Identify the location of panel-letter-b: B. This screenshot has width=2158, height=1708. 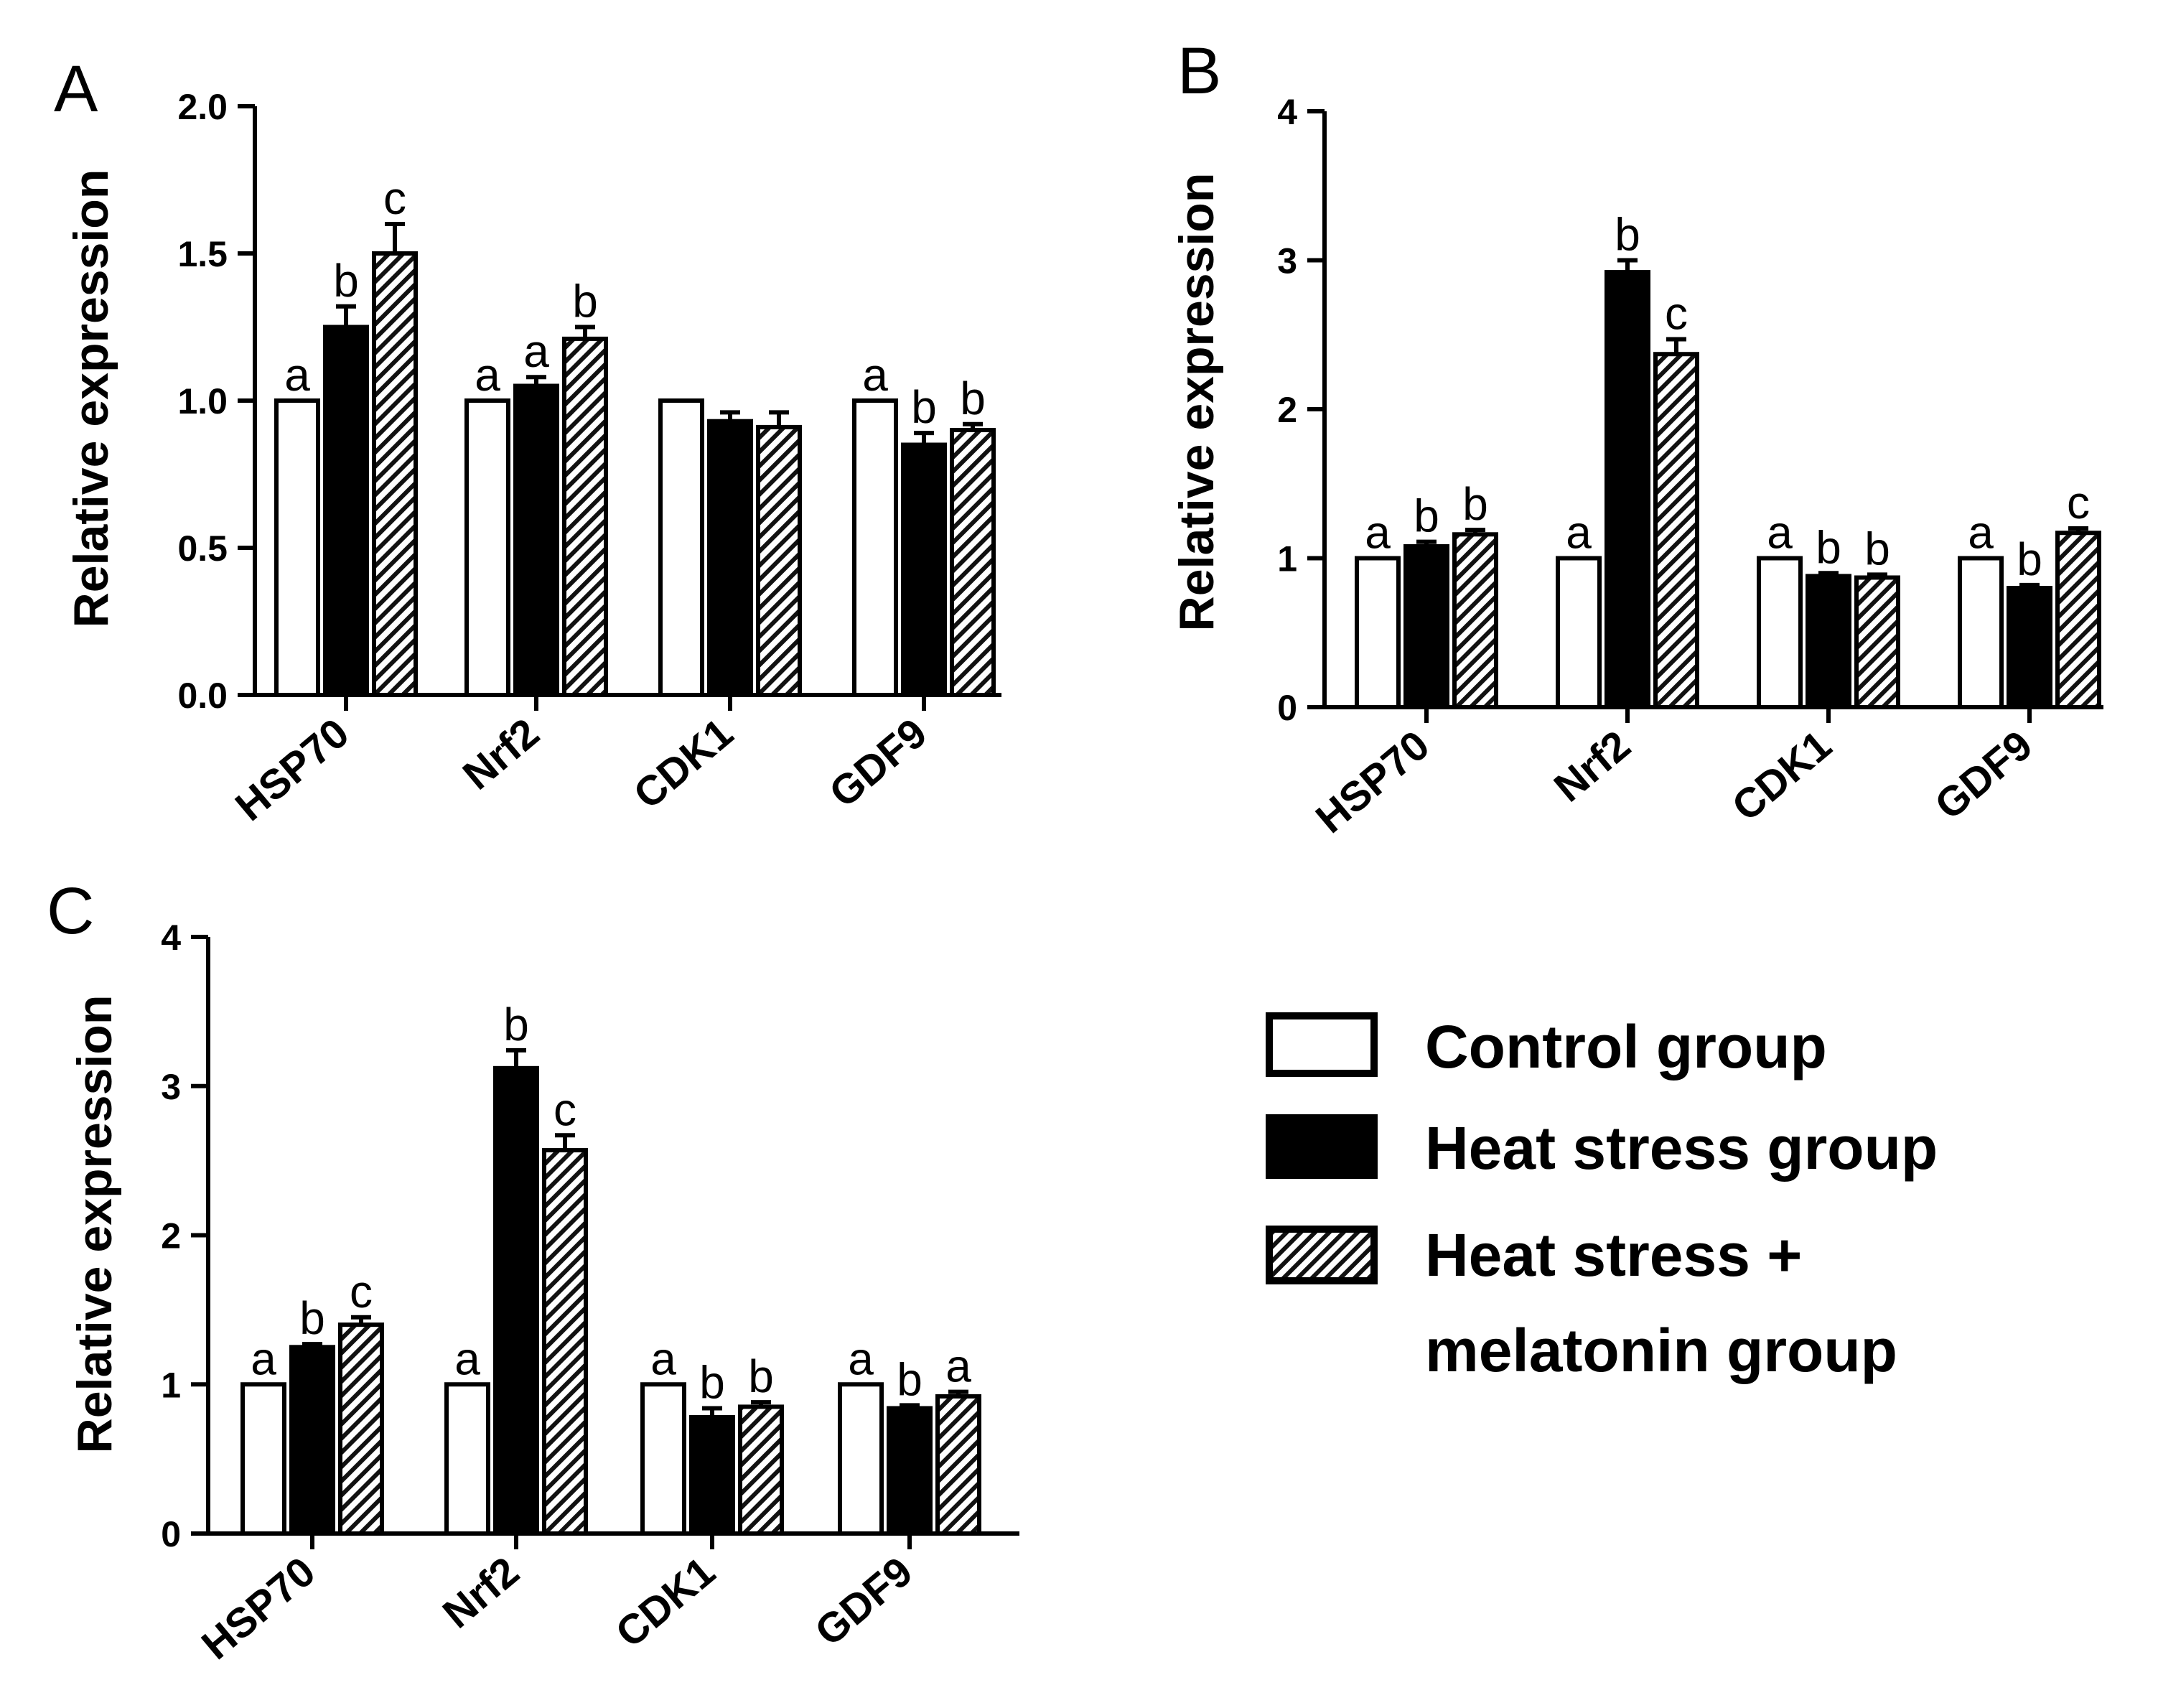
(1199, 71).